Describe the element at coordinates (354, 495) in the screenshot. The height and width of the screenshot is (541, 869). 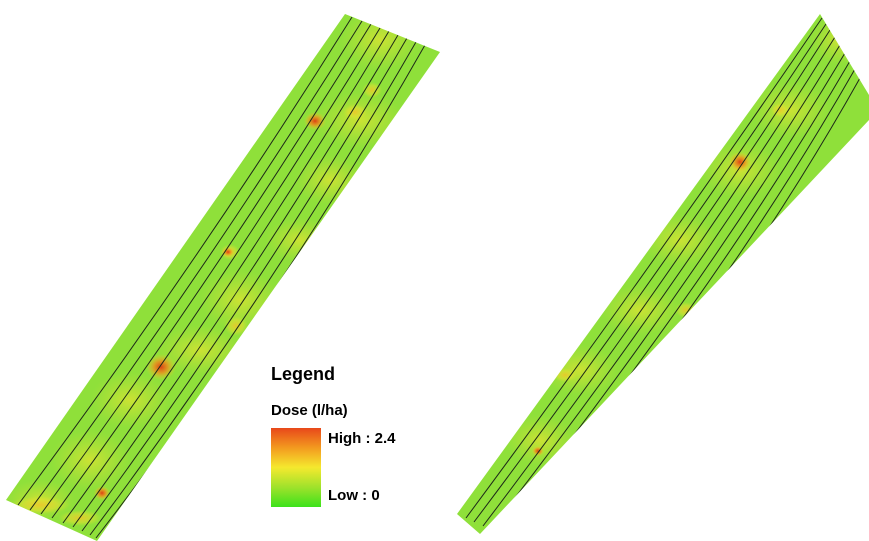
I see `legend-low-label: Low : 0` at that location.